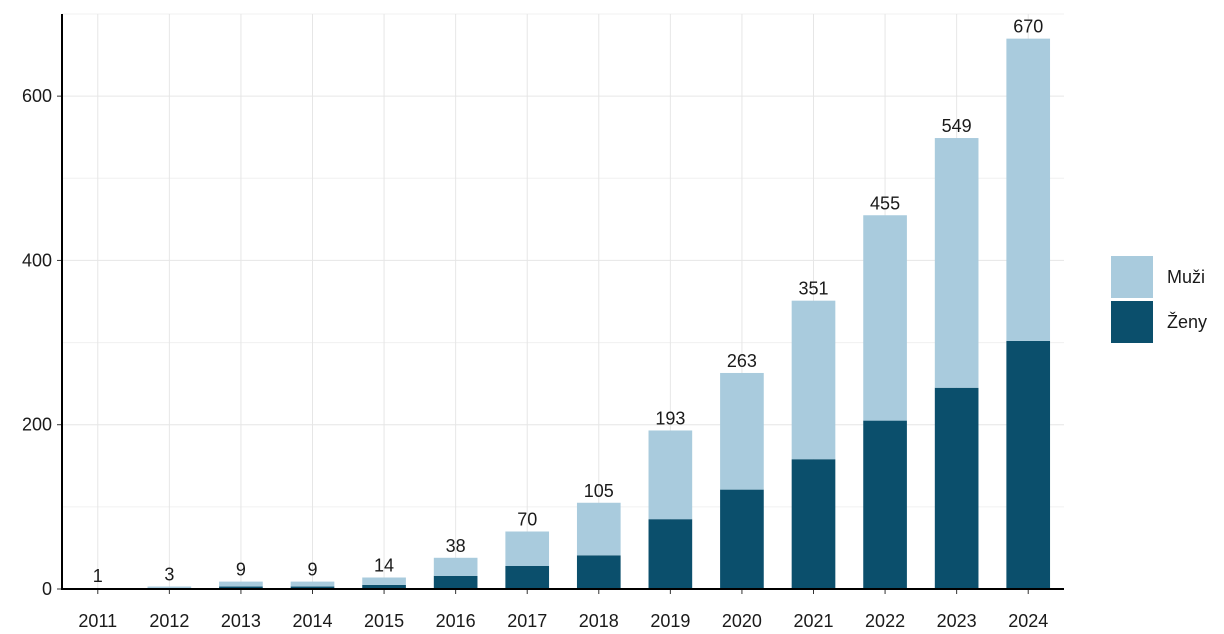 The image size is (1224, 634). I want to click on total-label-2019: 193, so click(670, 418).